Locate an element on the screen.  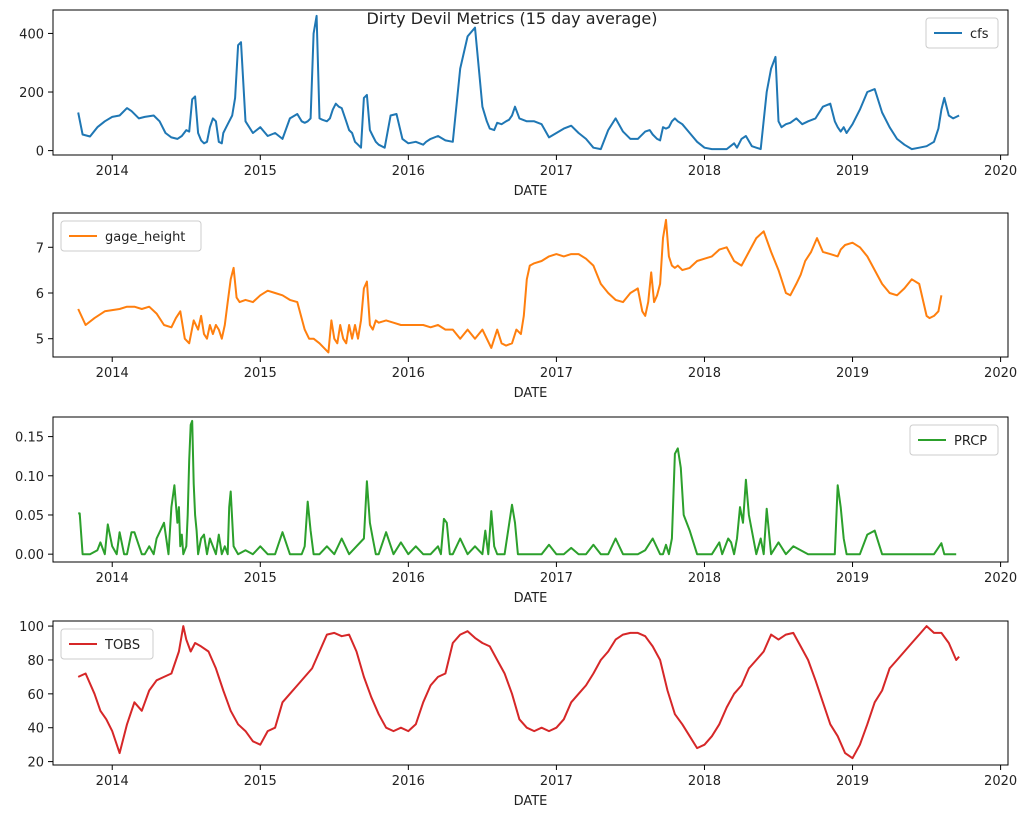
legend: TOBS is located at coordinates (107, 644).